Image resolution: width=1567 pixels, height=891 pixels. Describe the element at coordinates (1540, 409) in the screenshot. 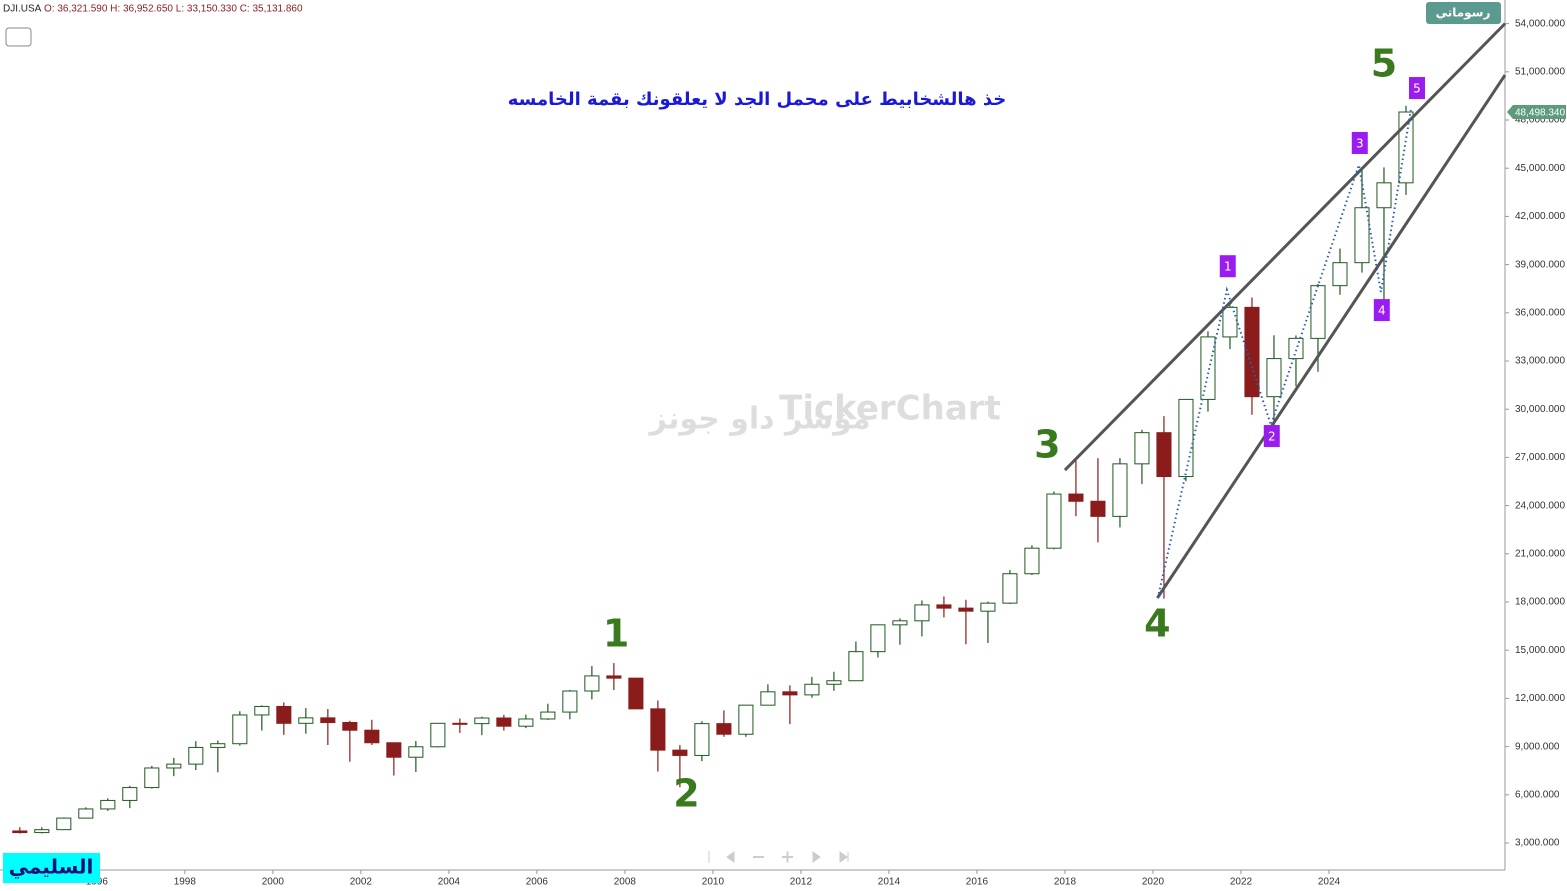

I see `y-tick-label: 30,000.000` at that location.